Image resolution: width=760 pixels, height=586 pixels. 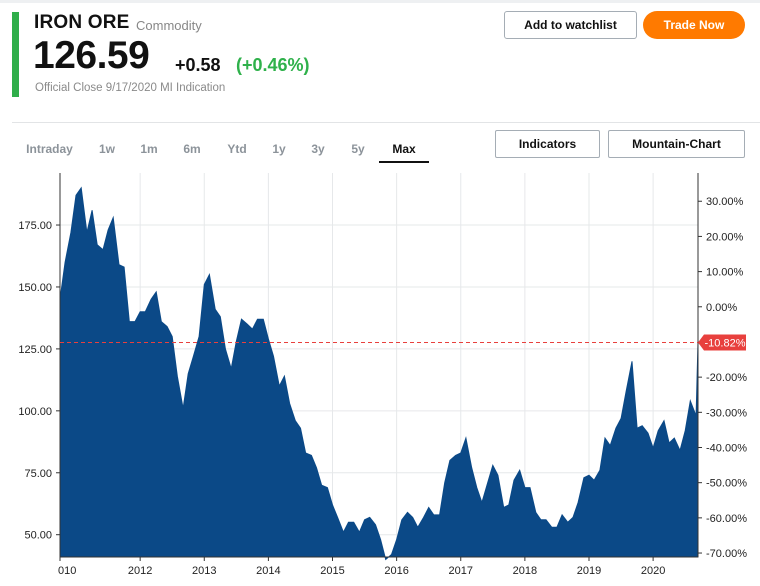 I want to click on last-price: 126.59, so click(x=91, y=55).